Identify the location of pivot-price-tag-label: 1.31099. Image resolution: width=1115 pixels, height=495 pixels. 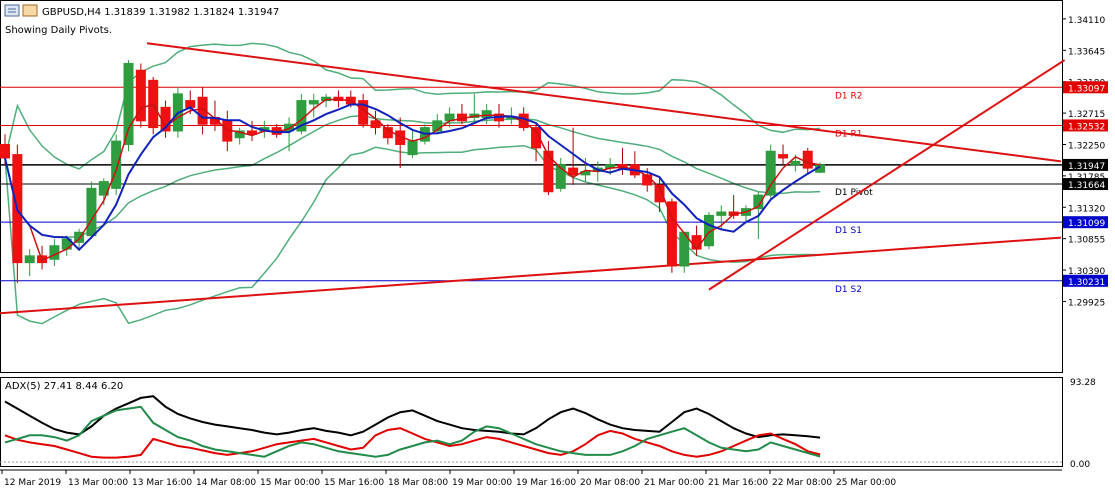
(1086, 224).